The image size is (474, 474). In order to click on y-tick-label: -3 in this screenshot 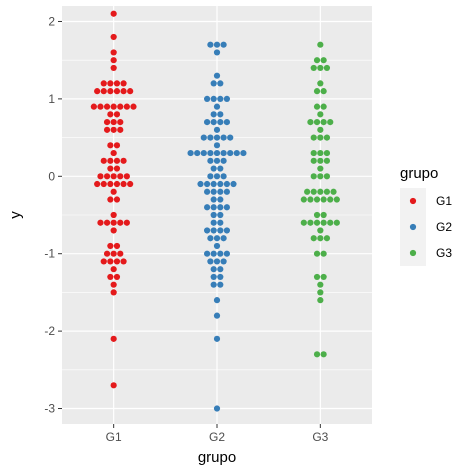, I will do `click(49, 409)`.